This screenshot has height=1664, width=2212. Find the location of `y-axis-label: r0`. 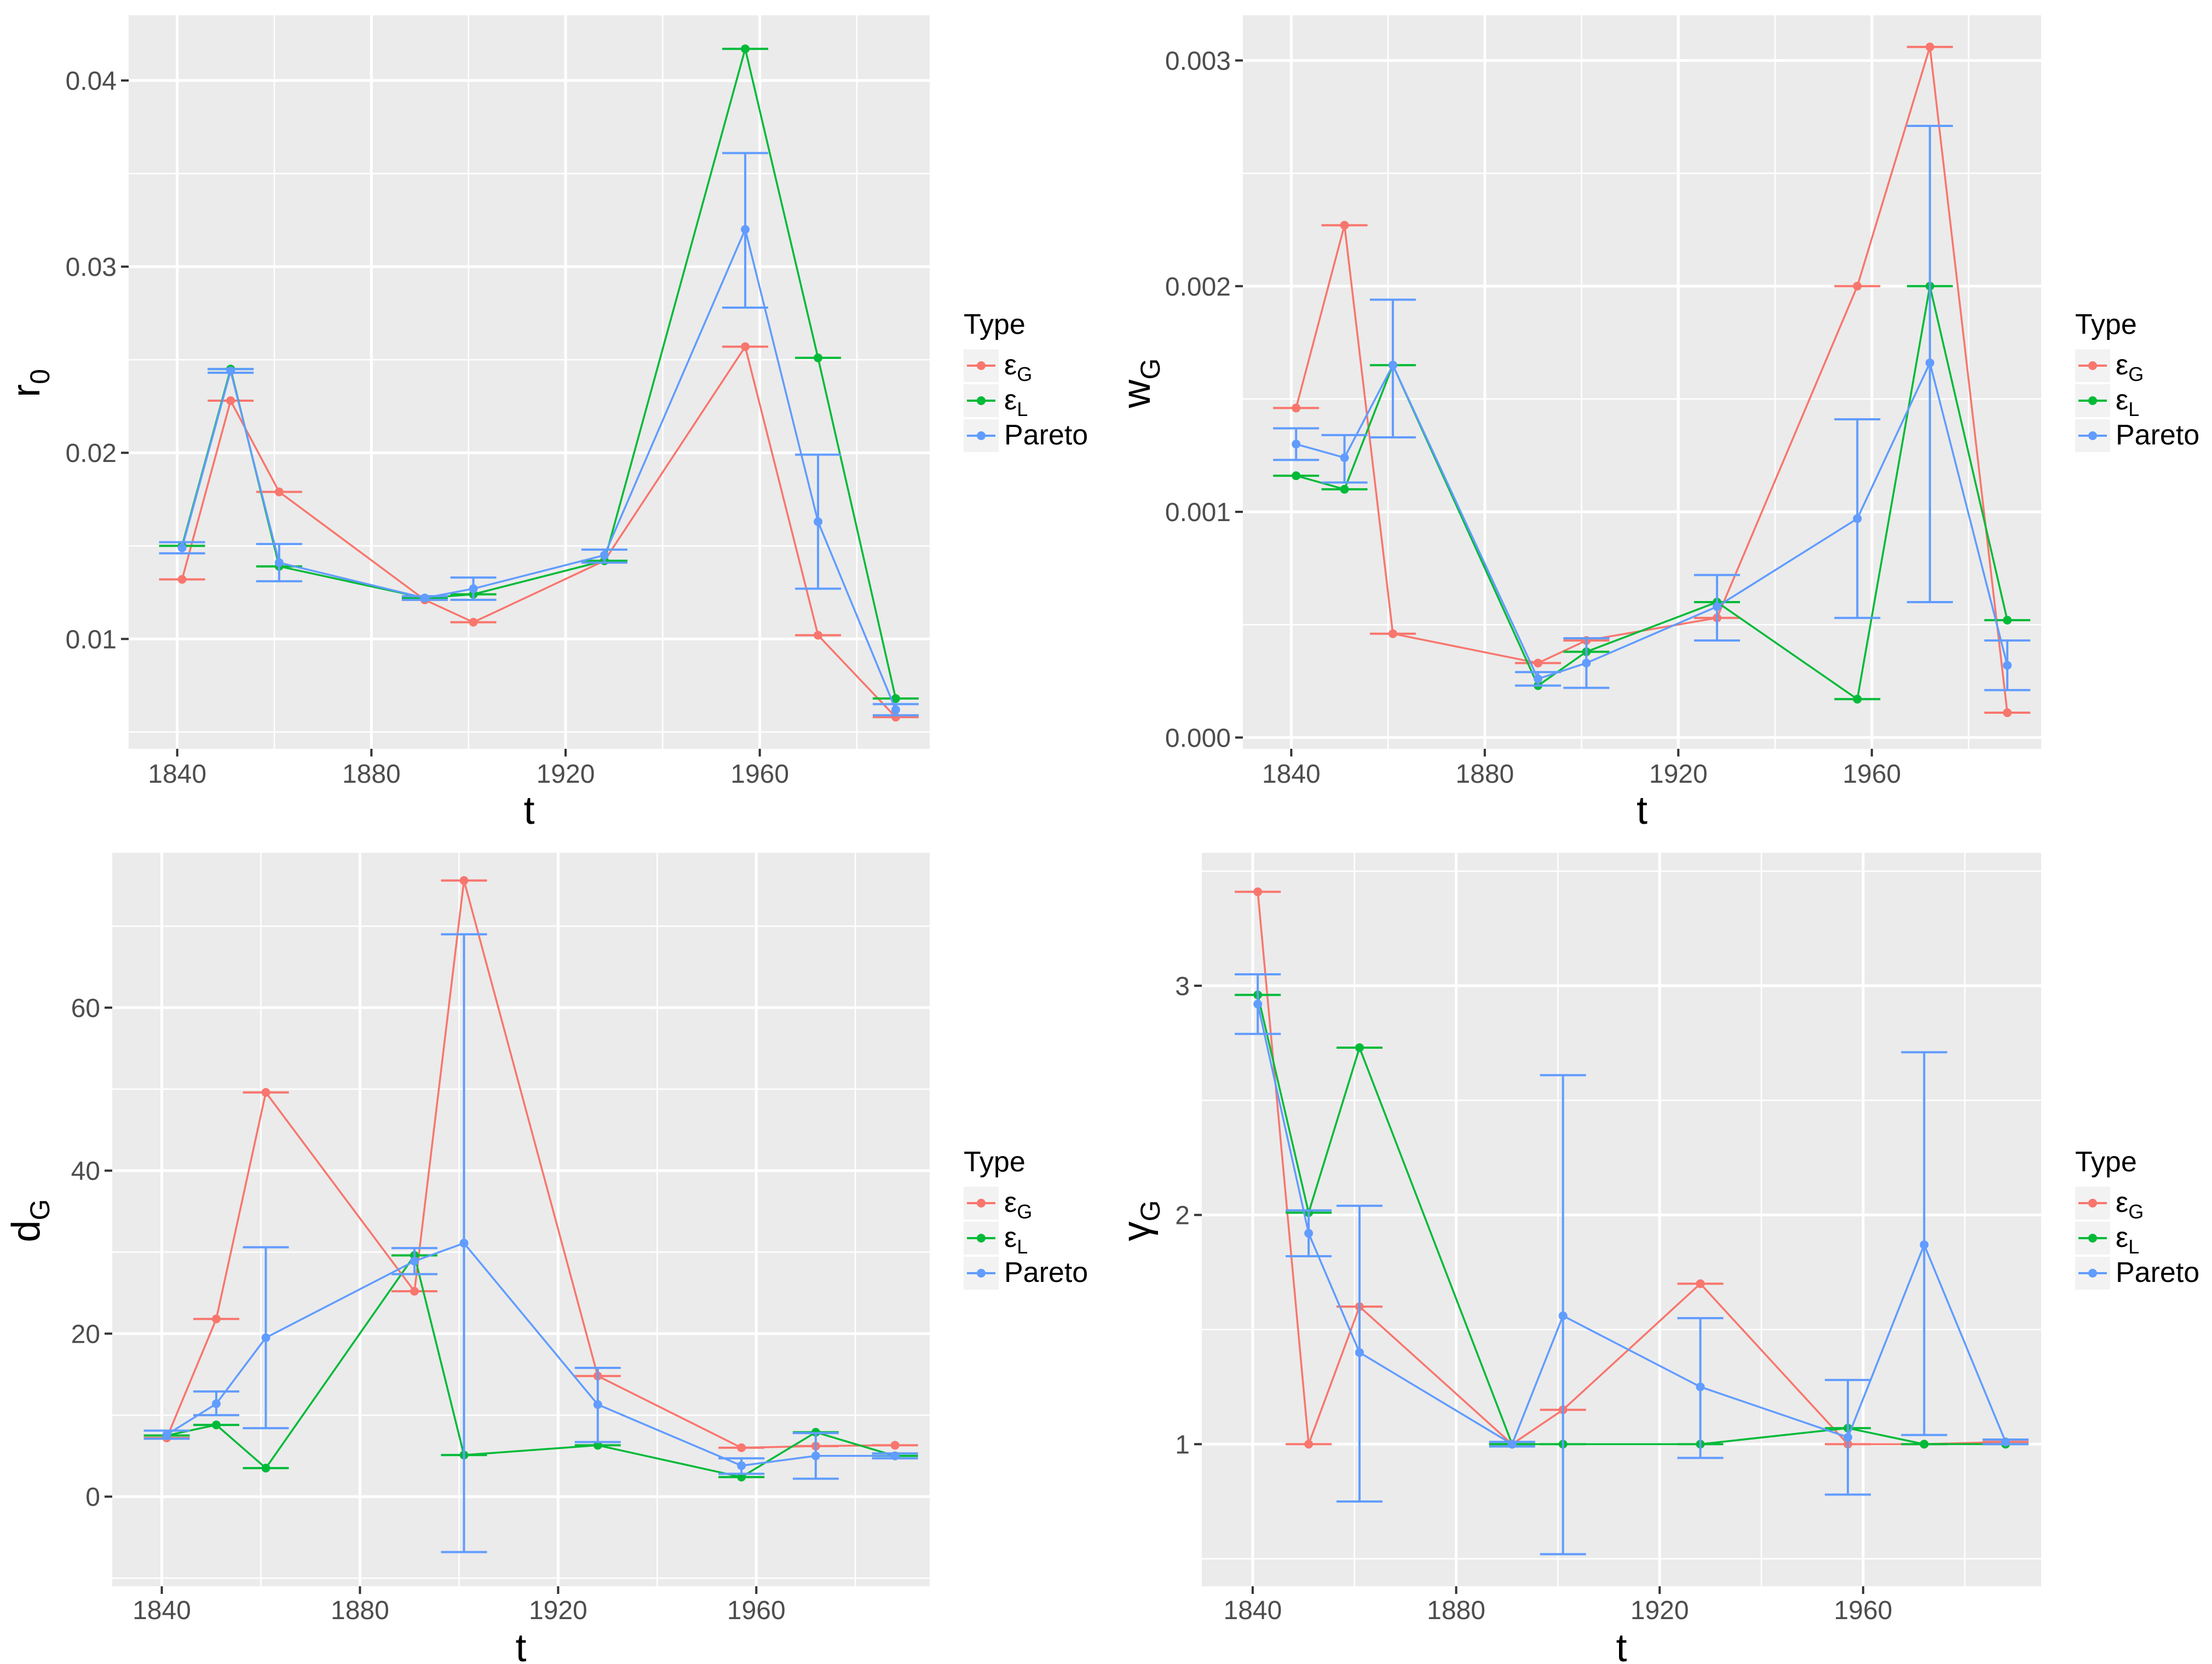

y-axis-label: r0 is located at coordinates (30, 383).